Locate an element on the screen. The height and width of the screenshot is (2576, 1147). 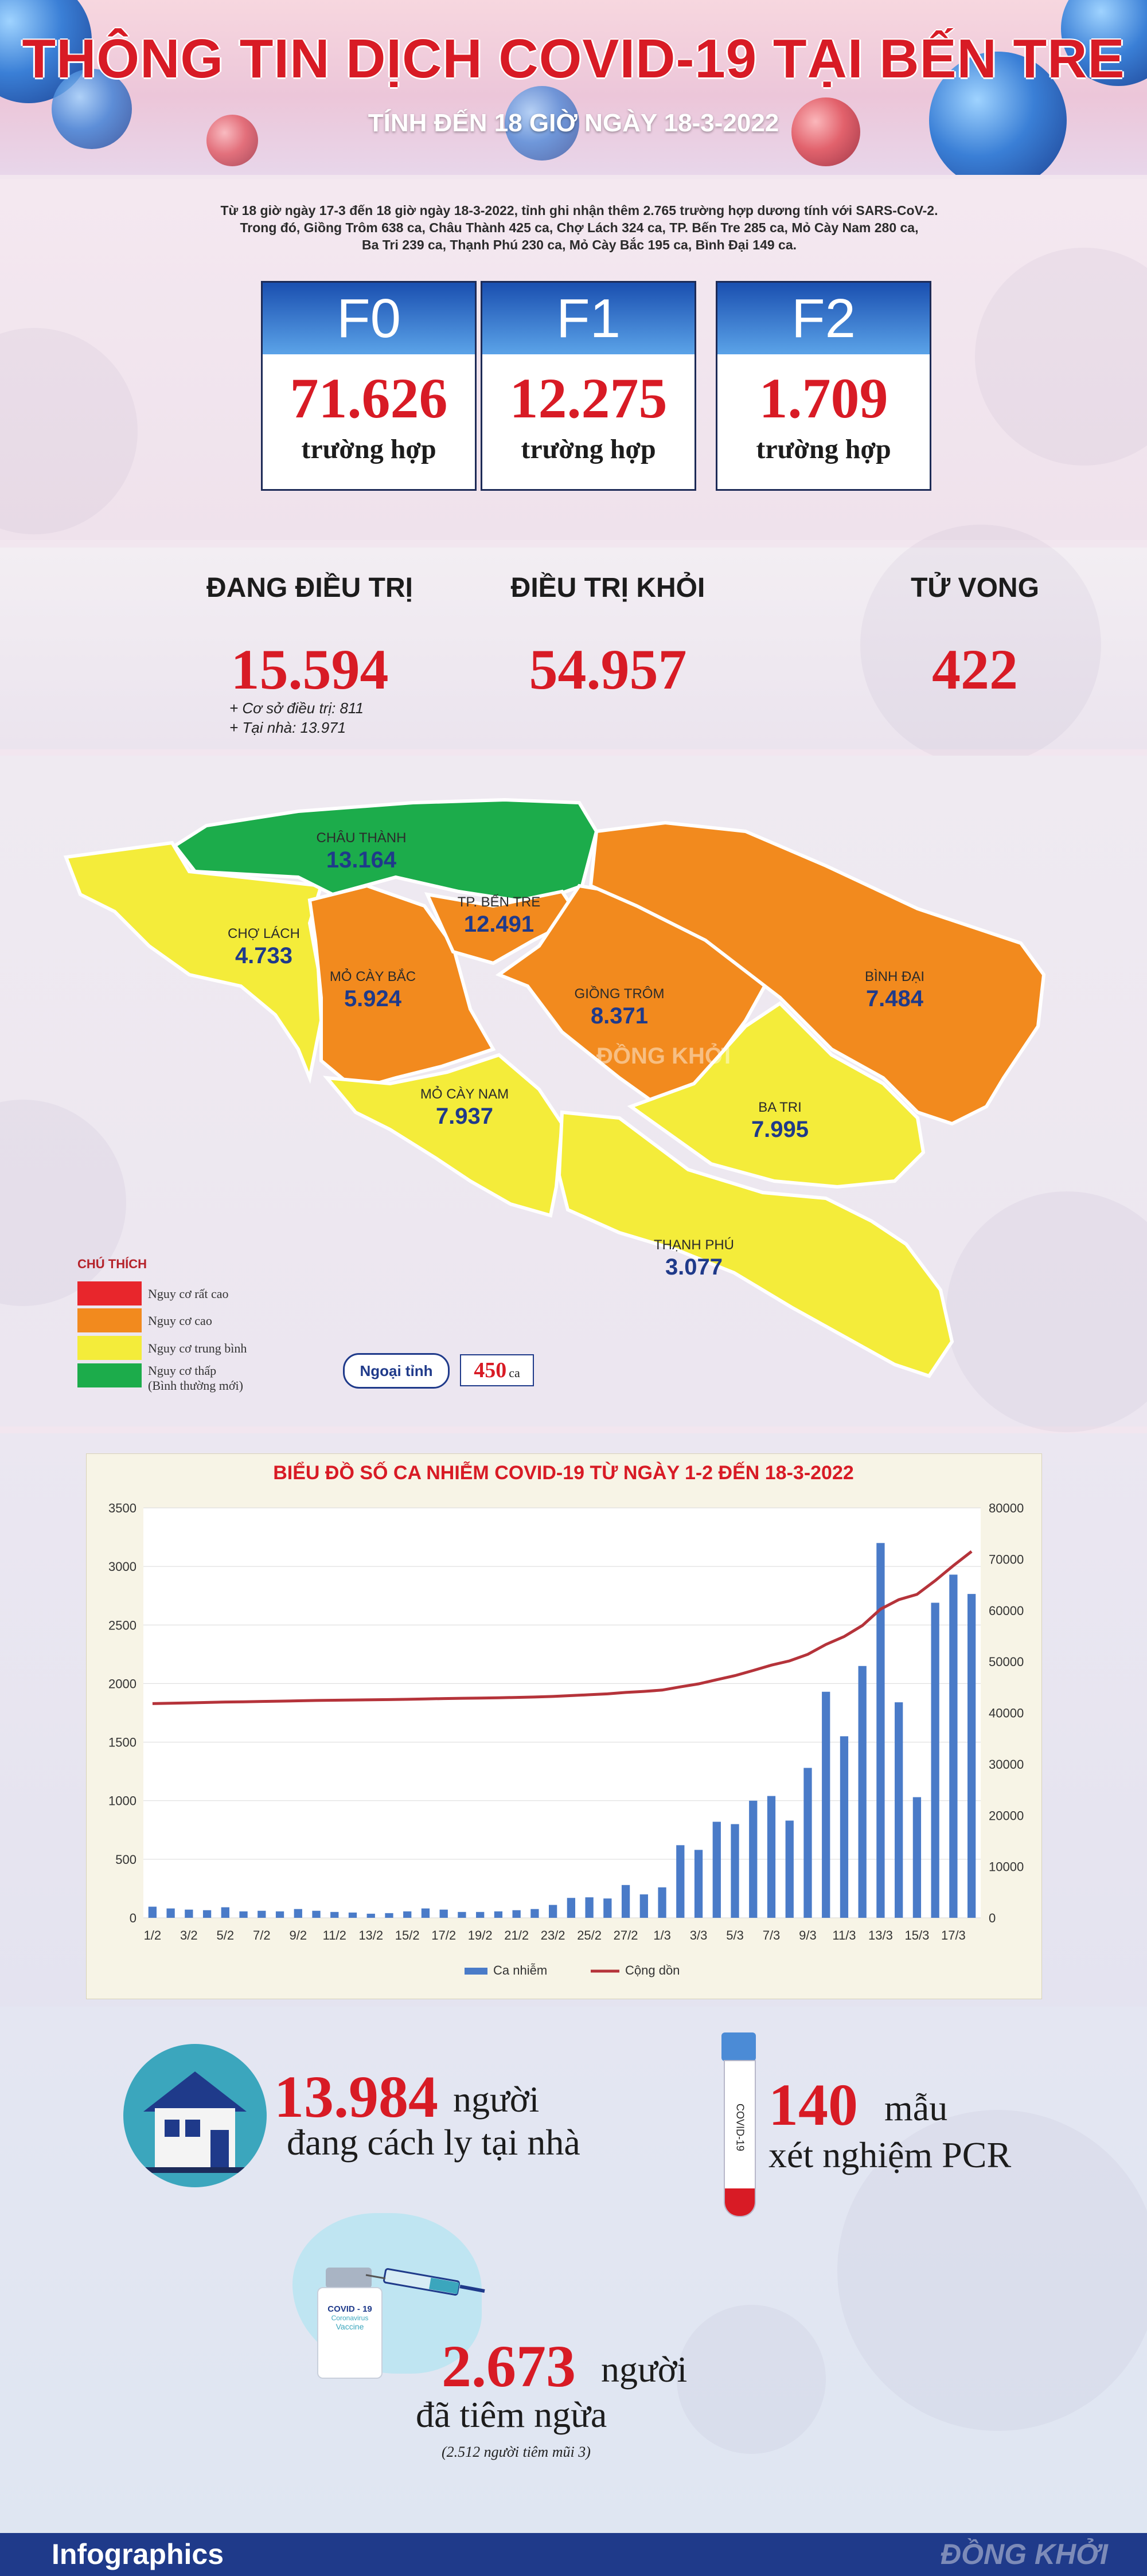
f2-value: 1.709 is located at coordinates (824, 398).